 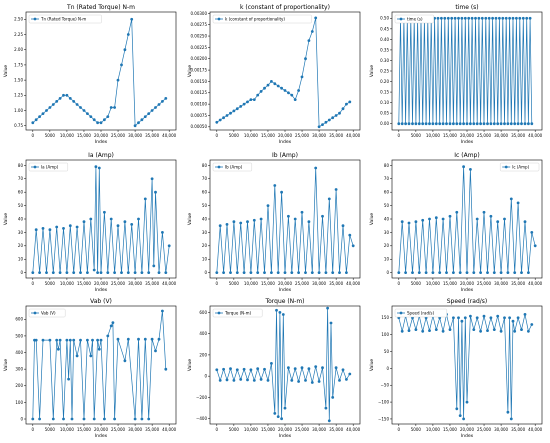 What do you see at coordinates (198, 126) in the screenshot?
I see `y-tick-label: 0.00050` at bounding box center [198, 126].